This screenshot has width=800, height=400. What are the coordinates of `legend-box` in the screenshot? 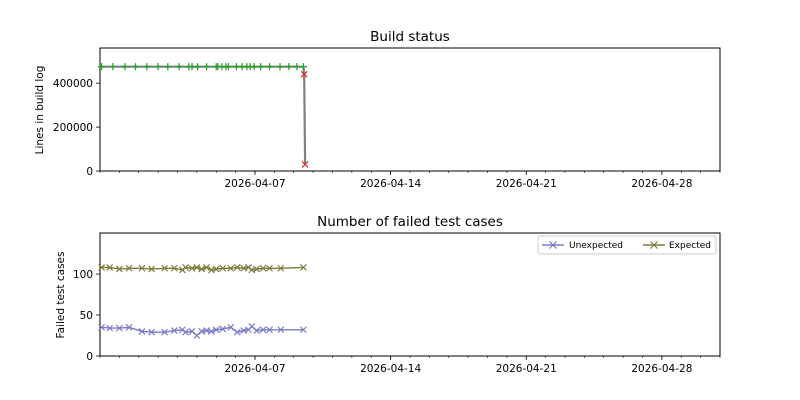 It's located at (627, 245).